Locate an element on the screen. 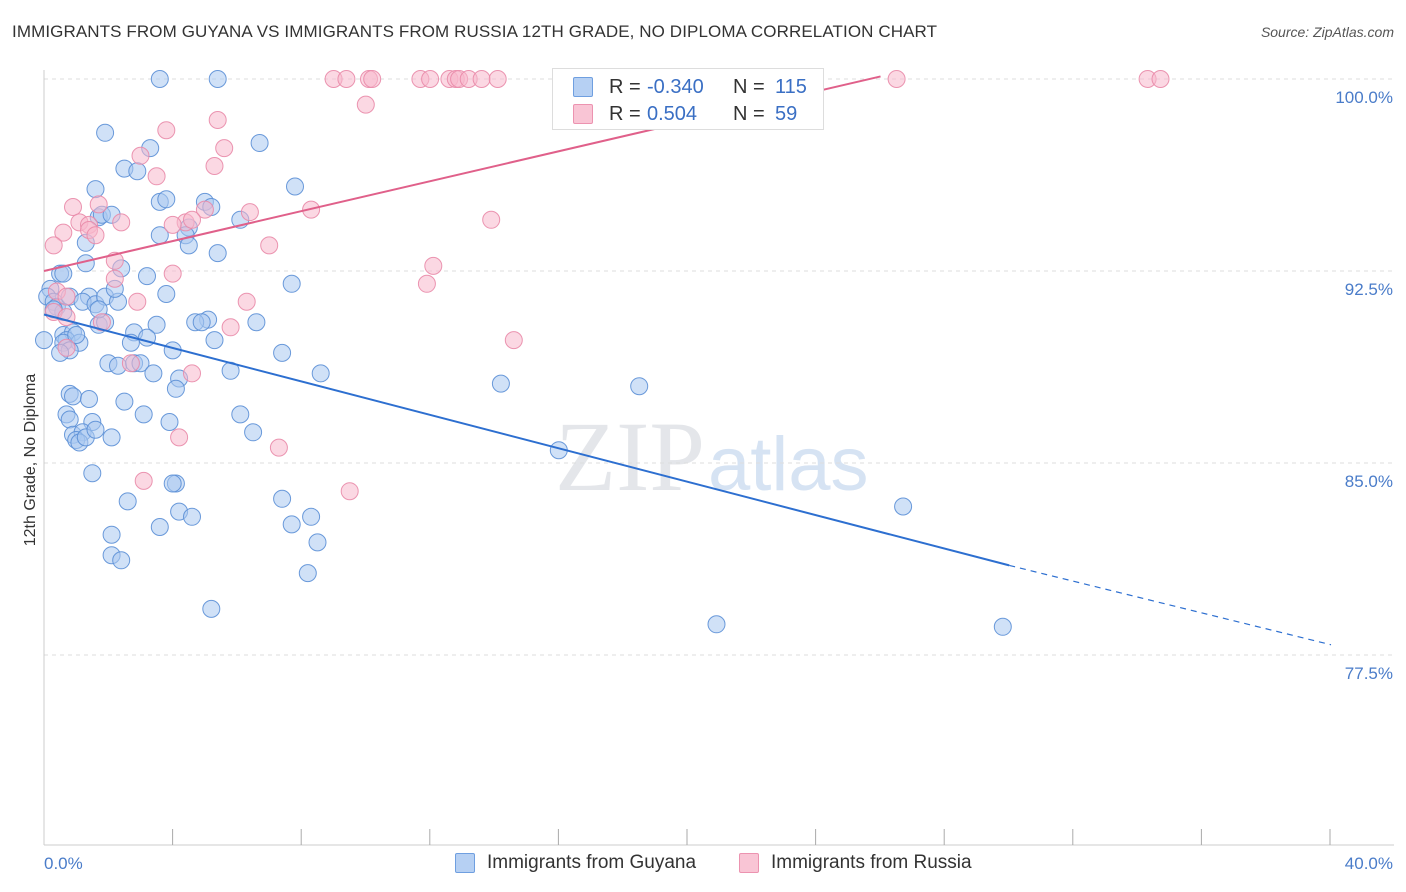 The width and height of the screenshot is (1406, 892). legend-n-value: 115 is located at coordinates (791, 87).